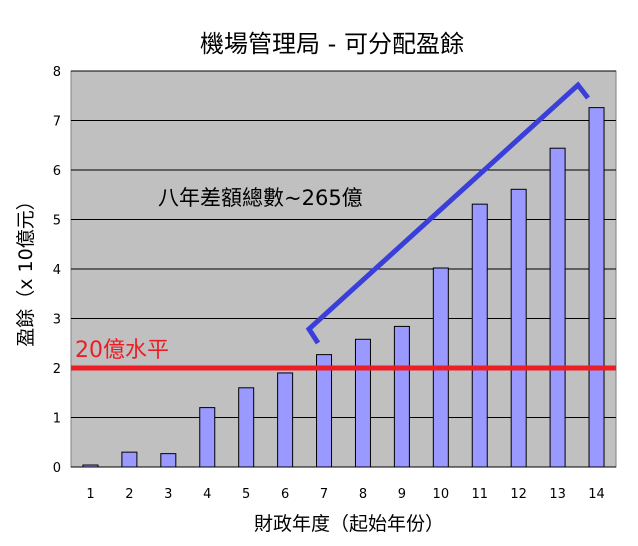 The width and height of the screenshot is (638, 546). What do you see at coordinates (57, 221) in the screenshot?
I see `y-tick-label: 5` at bounding box center [57, 221].